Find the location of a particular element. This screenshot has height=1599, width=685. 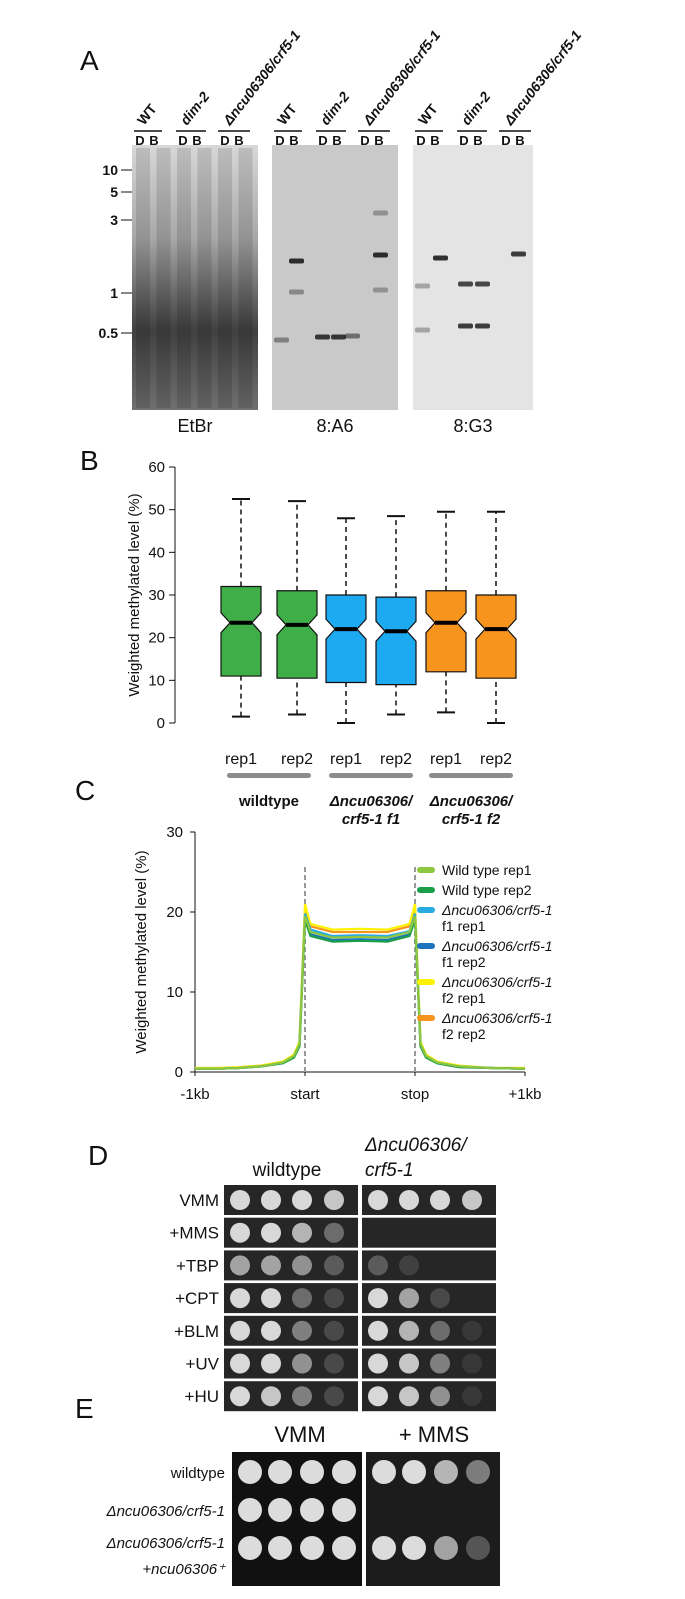

legend-label: Δncu06306/crf5-1 f1 rep2 is located at coordinates (497, 954).